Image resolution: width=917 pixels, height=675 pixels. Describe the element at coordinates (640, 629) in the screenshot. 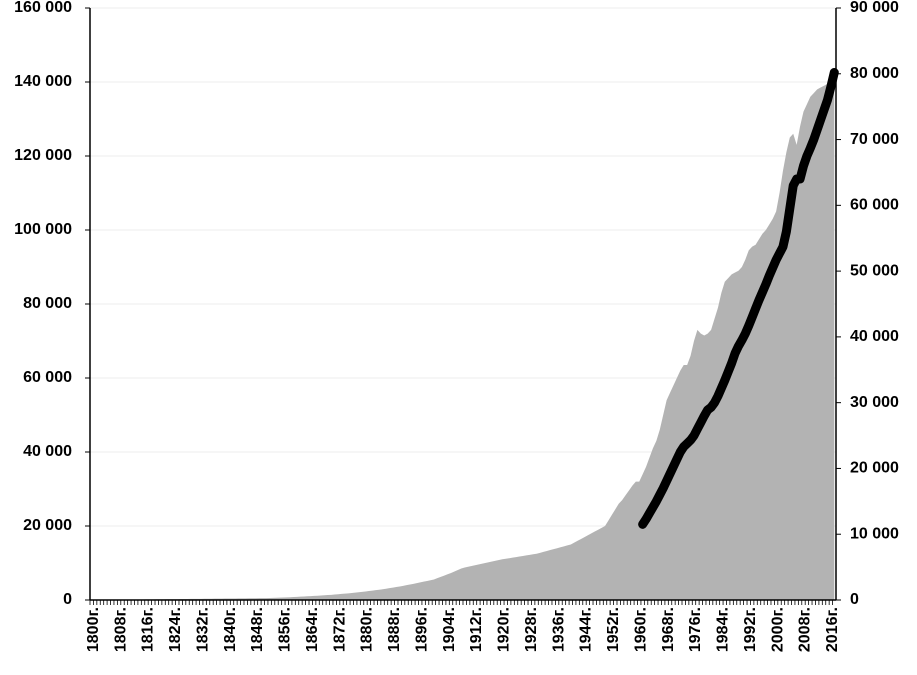

I see `x-tick-label: 1960г.` at that location.